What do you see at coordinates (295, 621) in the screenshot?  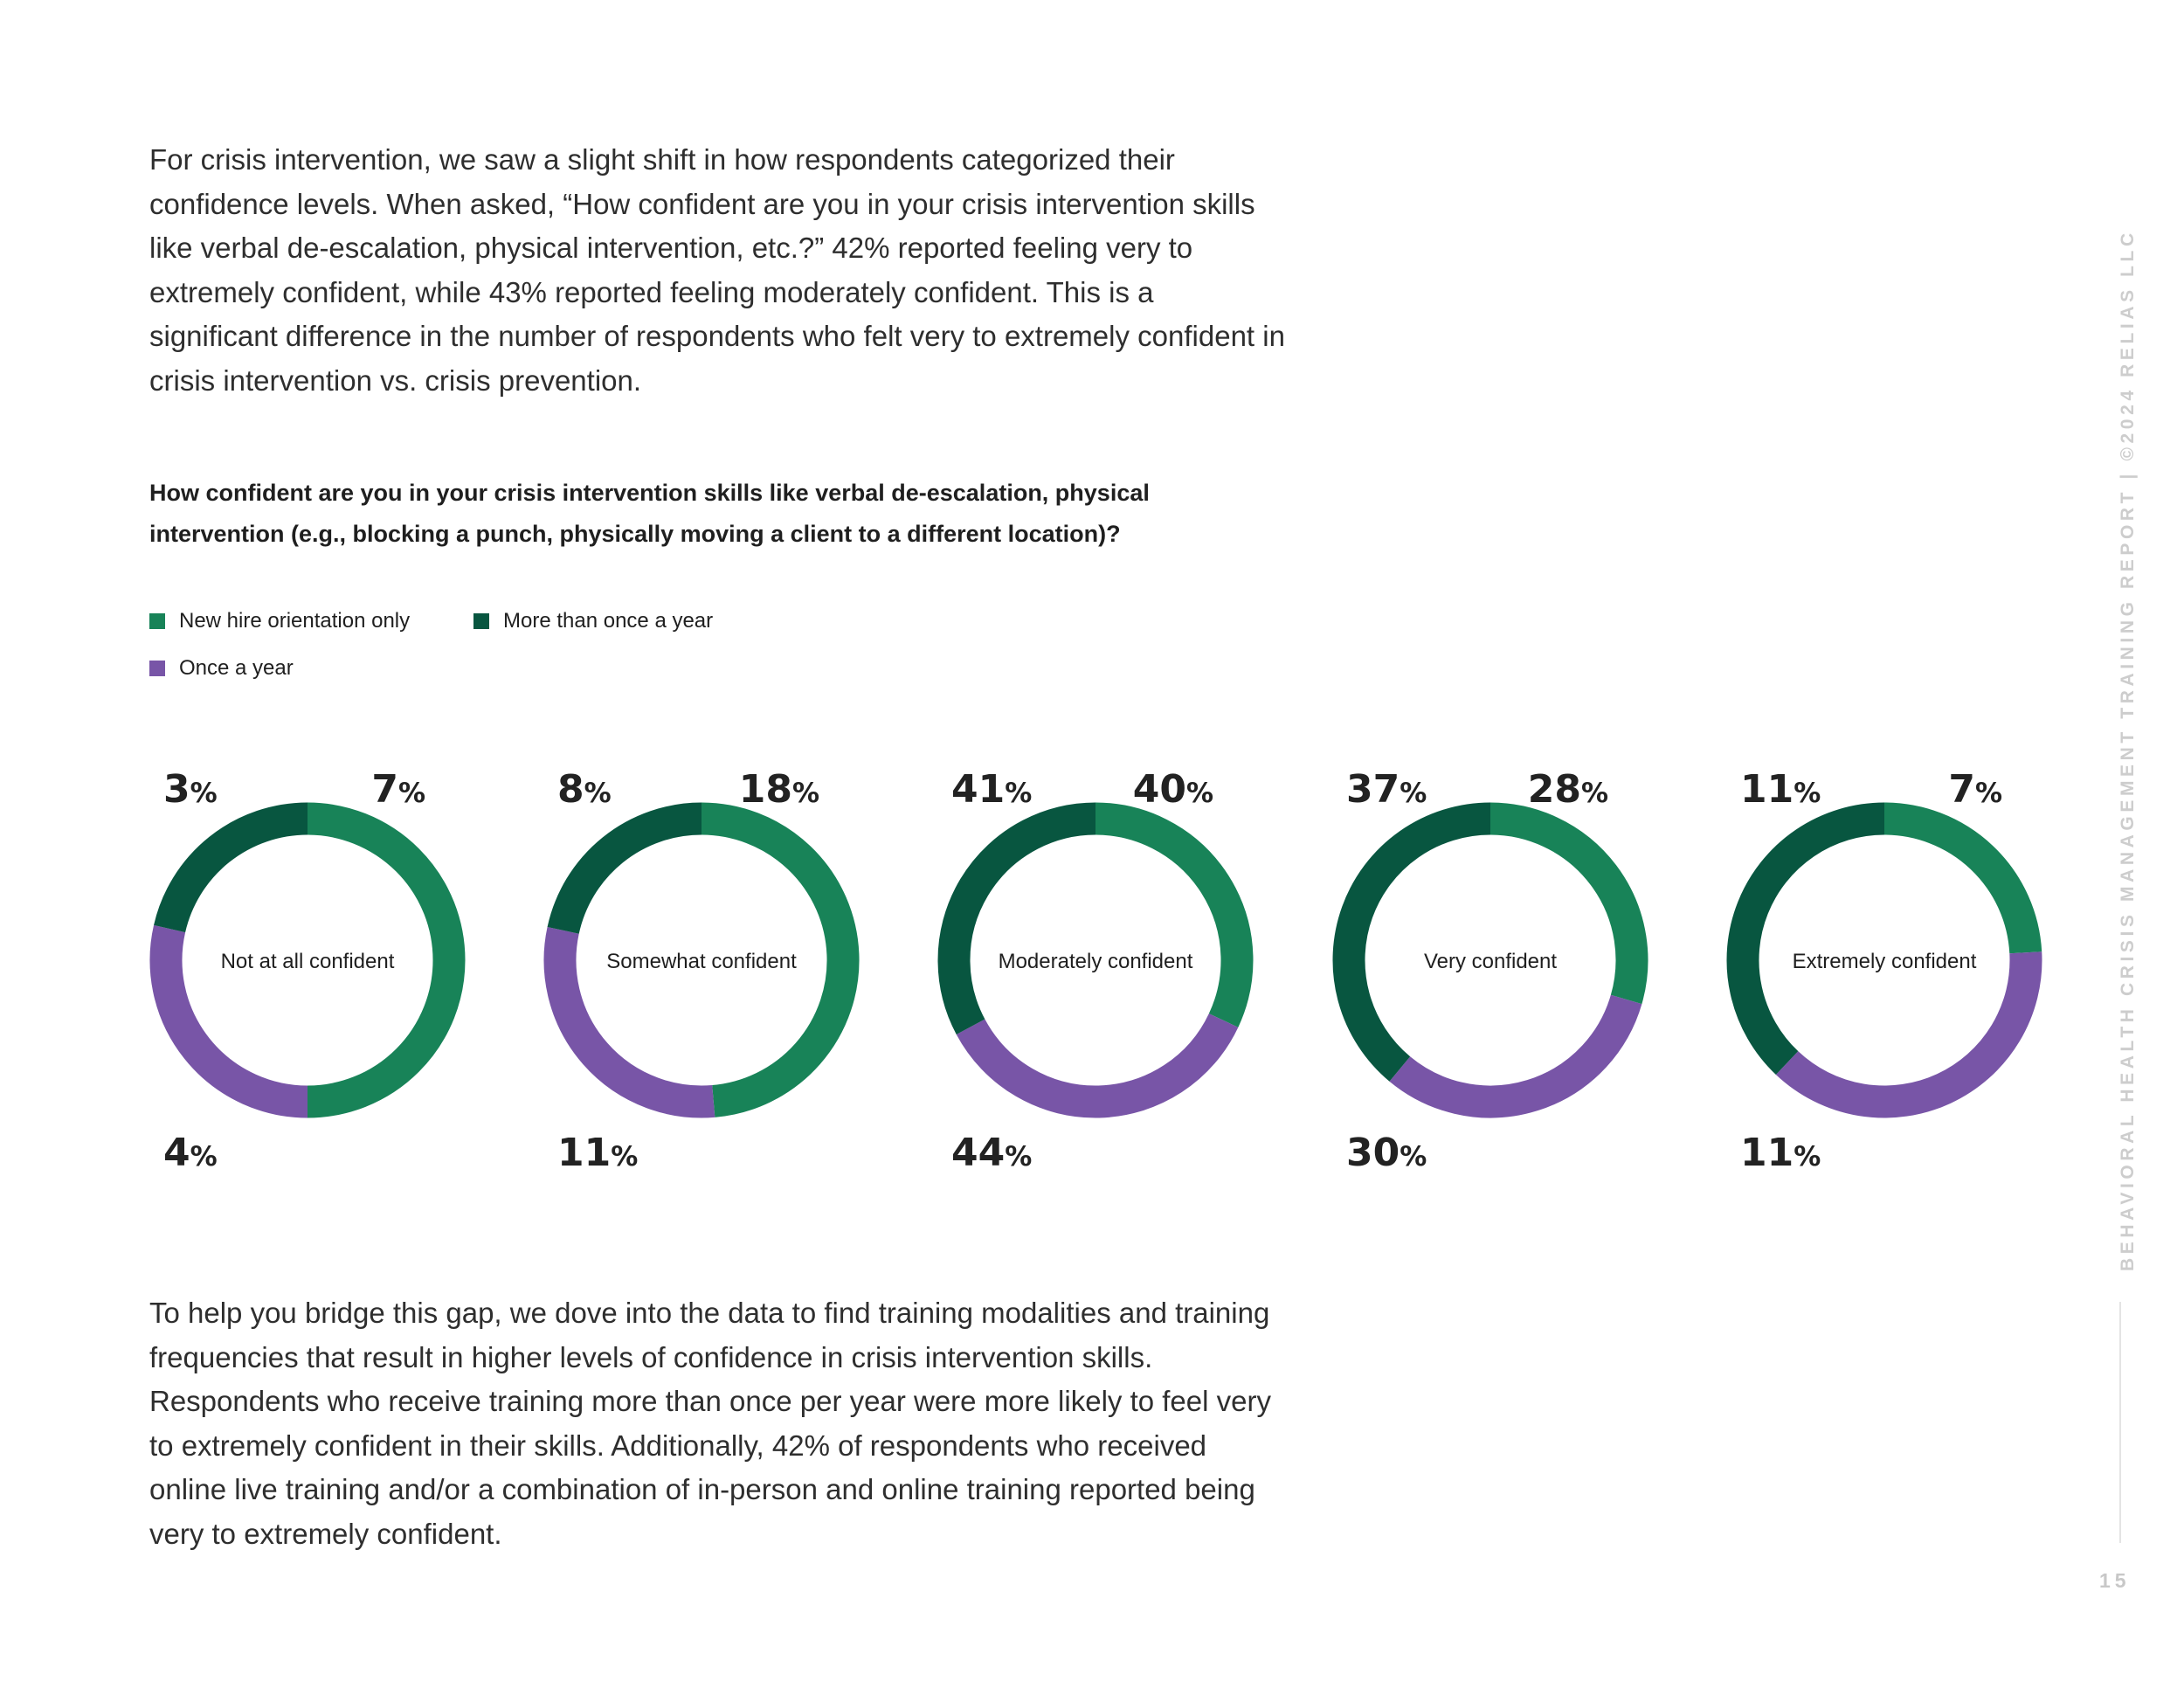 I see `legend-label-new-hire: New hire orientation only` at bounding box center [295, 621].